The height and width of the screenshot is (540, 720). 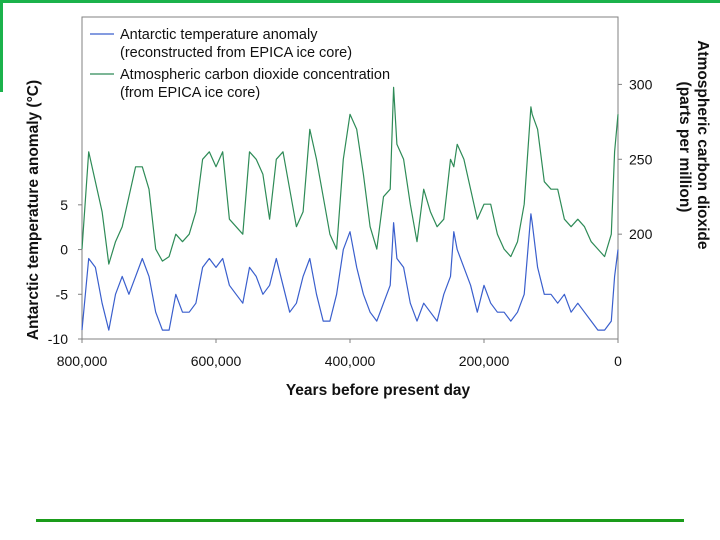 What do you see at coordinates (641, 84) in the screenshot?
I see `right-tick-label: 300` at bounding box center [641, 84].